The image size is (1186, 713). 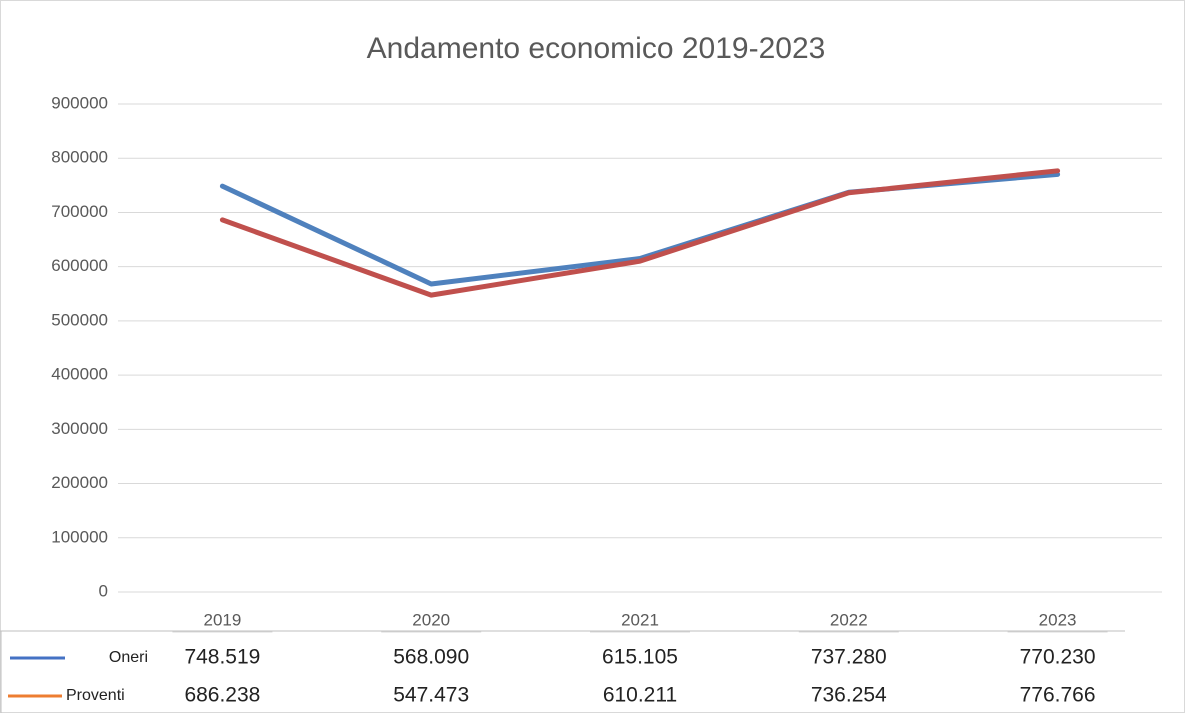 I want to click on x-tick-label: 2019, so click(x=222, y=619).